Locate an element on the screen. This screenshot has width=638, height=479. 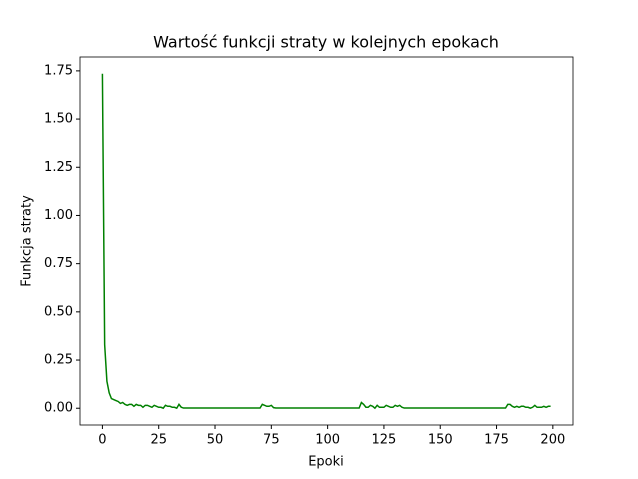
x-tick-label: 125 is located at coordinates (384, 440).